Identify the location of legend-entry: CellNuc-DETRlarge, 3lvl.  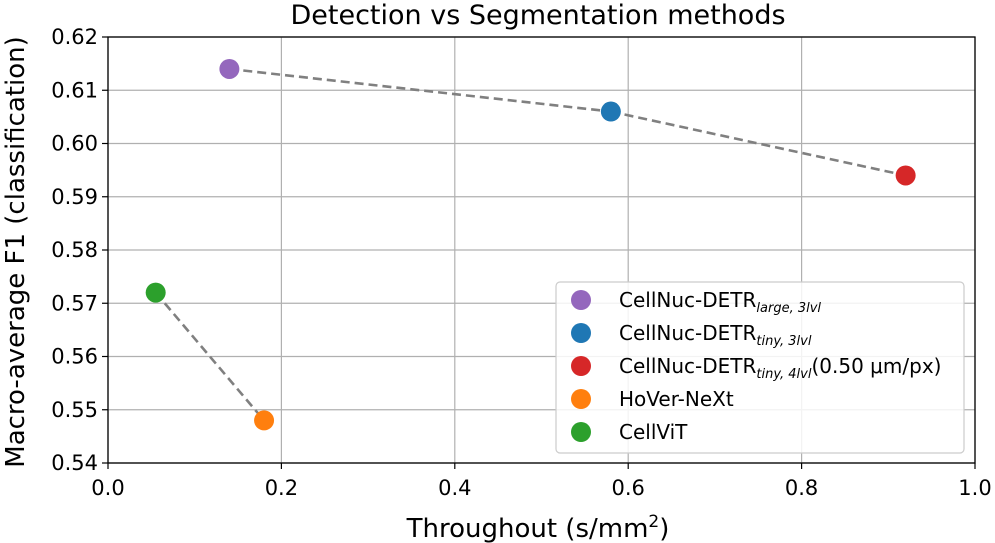
(720, 302).